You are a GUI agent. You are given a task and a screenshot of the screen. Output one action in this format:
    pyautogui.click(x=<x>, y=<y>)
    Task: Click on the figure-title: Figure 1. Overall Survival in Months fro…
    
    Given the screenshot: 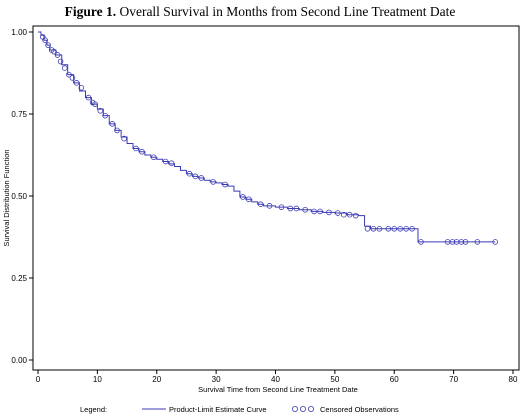 What is the action you would take?
    pyautogui.click(x=260, y=12)
    